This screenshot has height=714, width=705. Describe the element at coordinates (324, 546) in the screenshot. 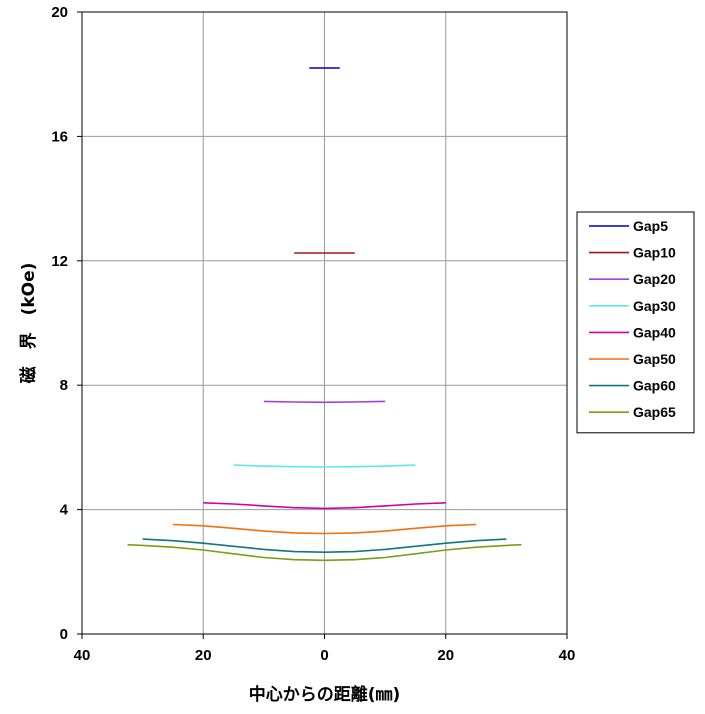

I see `series-line-gap60` at that location.